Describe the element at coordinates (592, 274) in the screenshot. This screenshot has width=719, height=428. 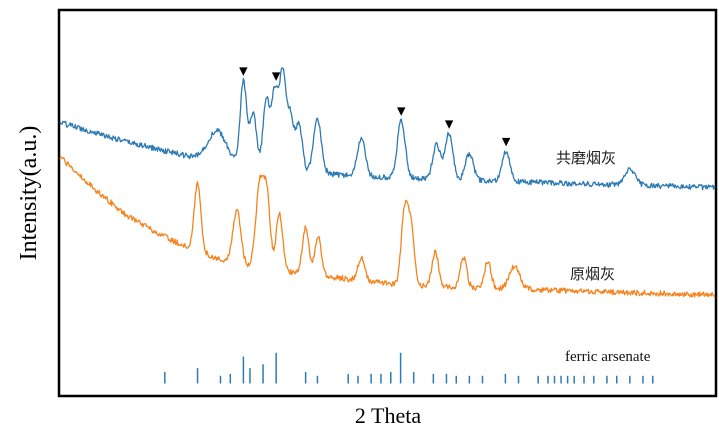
I see `series-label-lower: 原烟灰` at that location.